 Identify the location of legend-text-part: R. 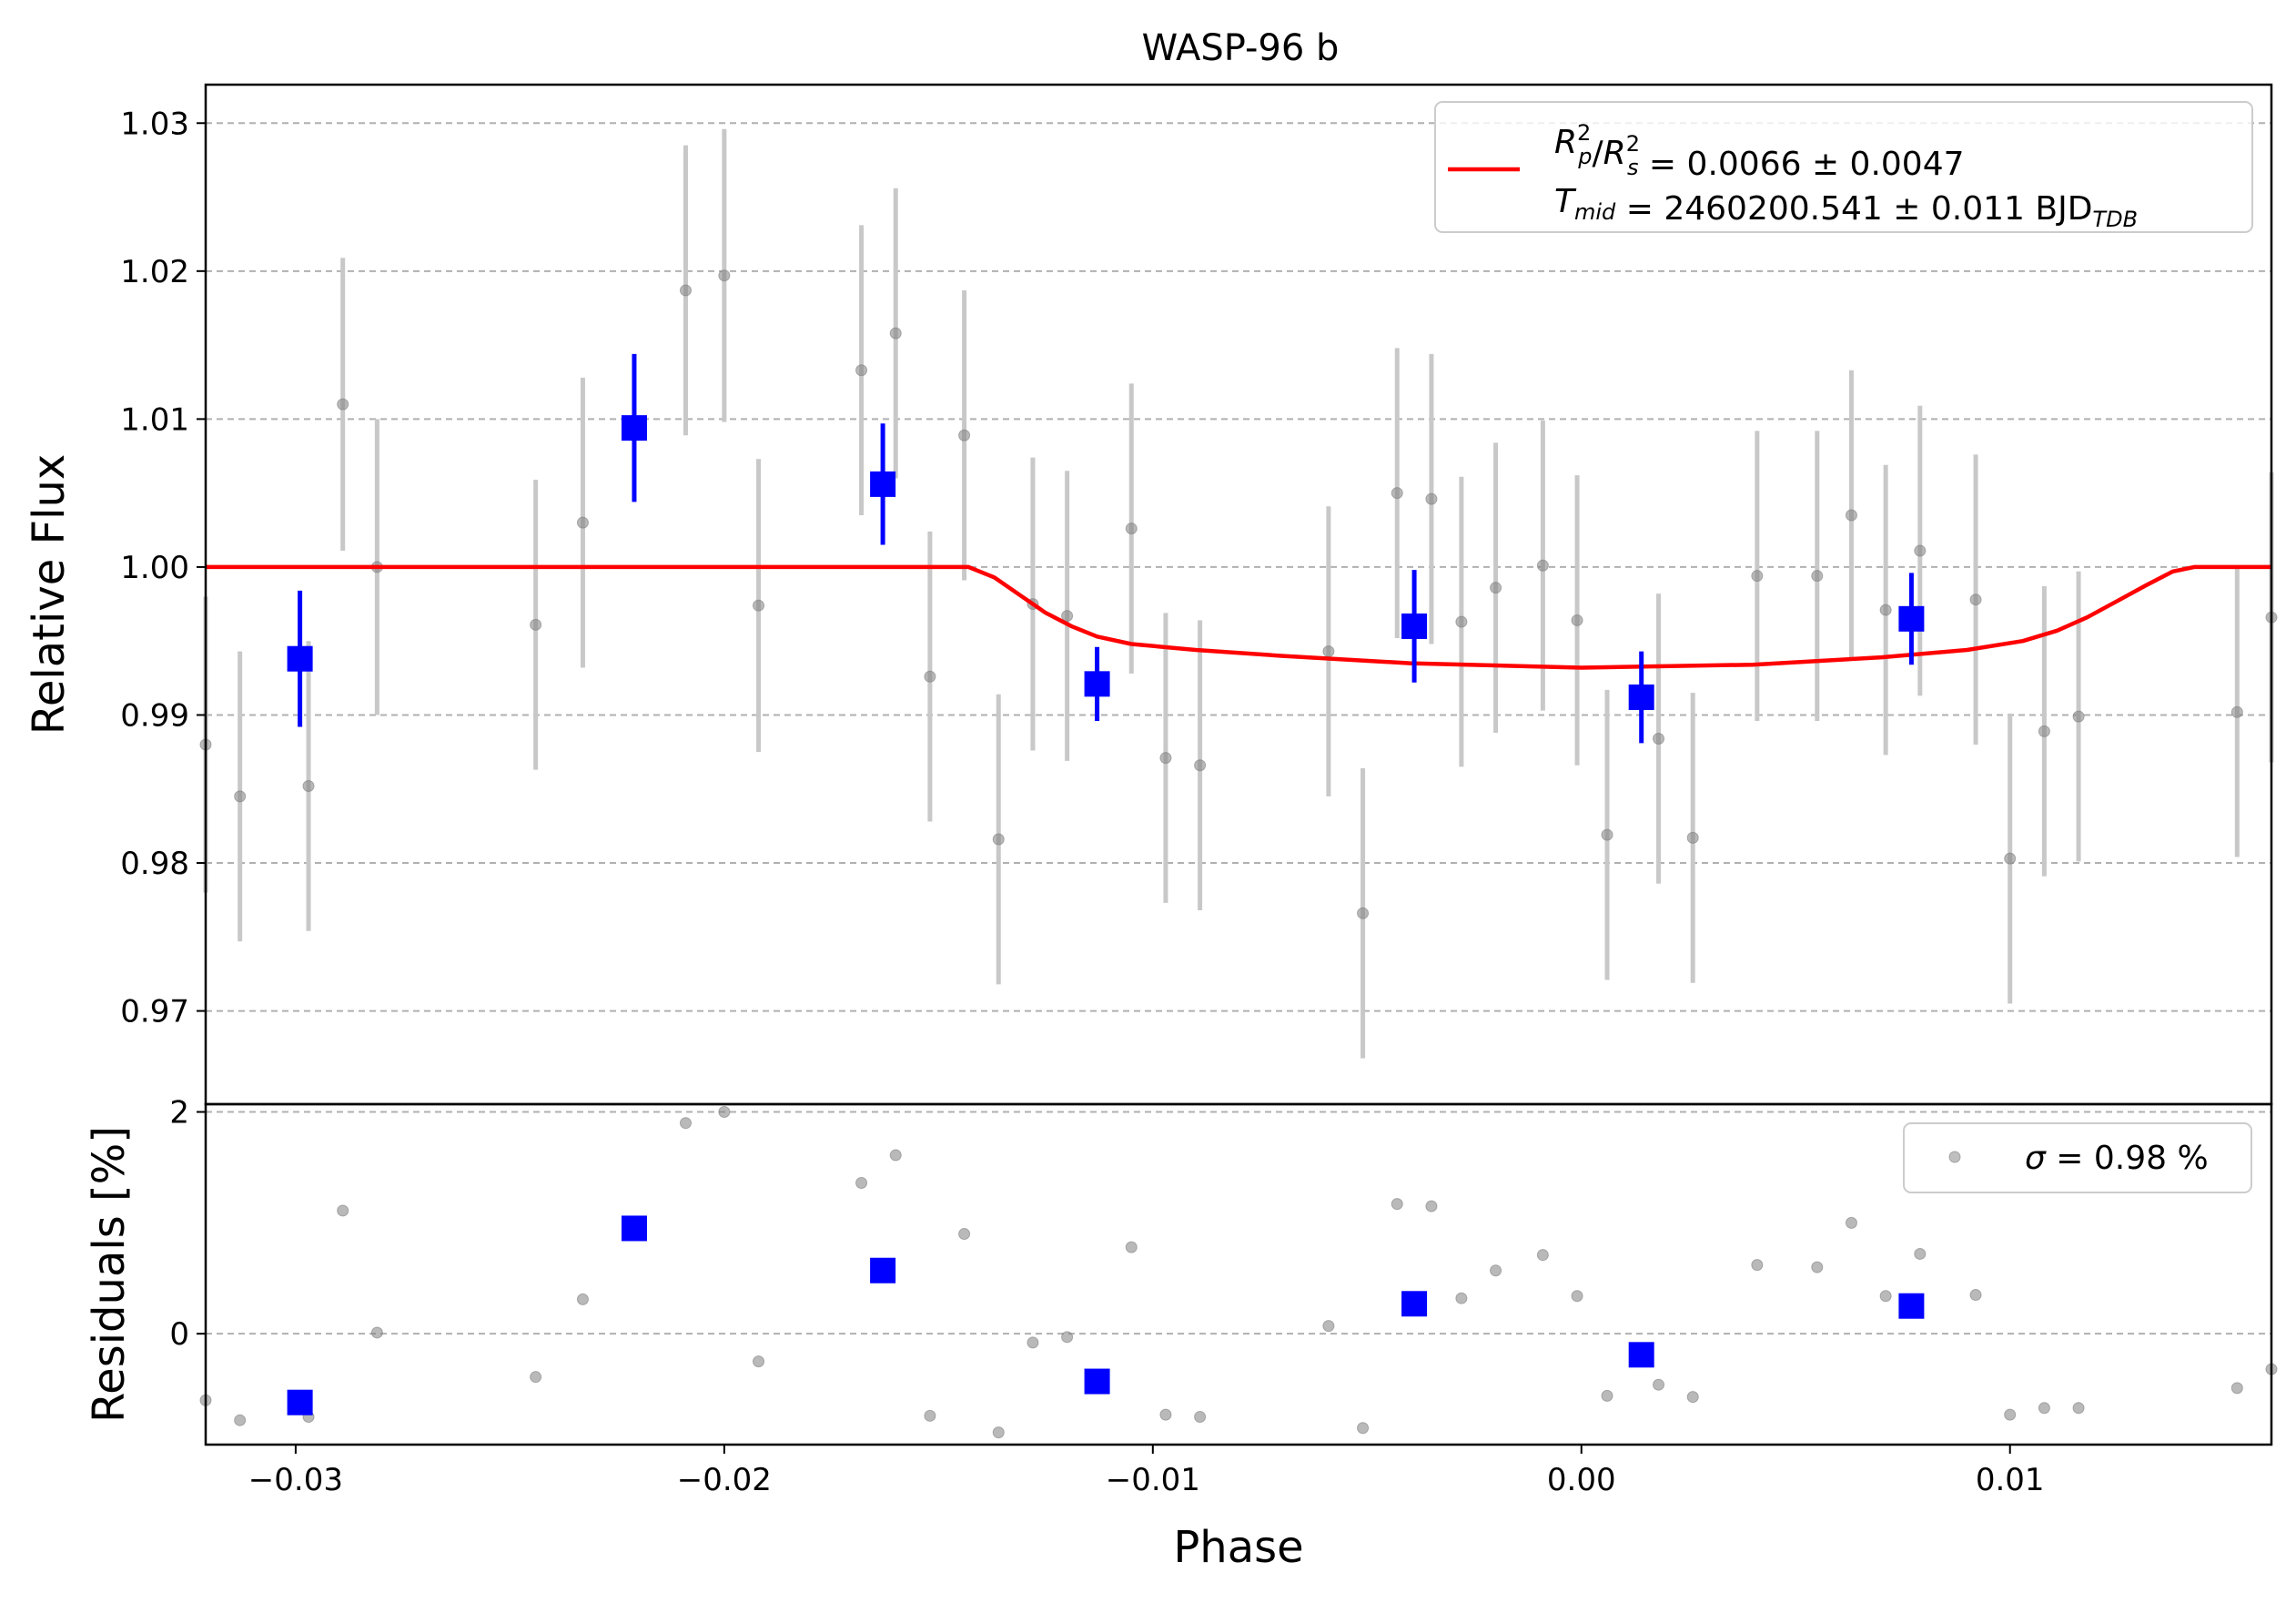
(1565, 142).